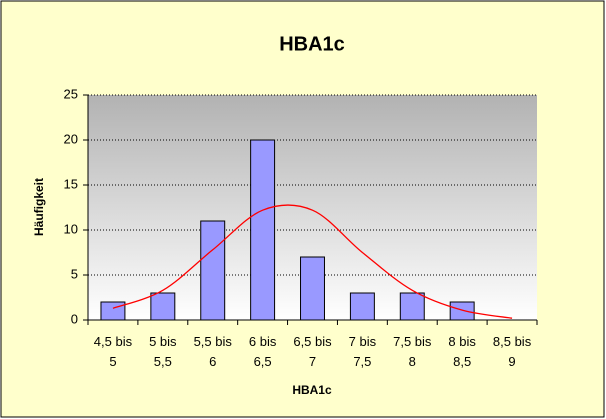 The height and width of the screenshot is (419, 606). I want to click on x-tick-label: 5,5 bis 6, so click(212, 351).